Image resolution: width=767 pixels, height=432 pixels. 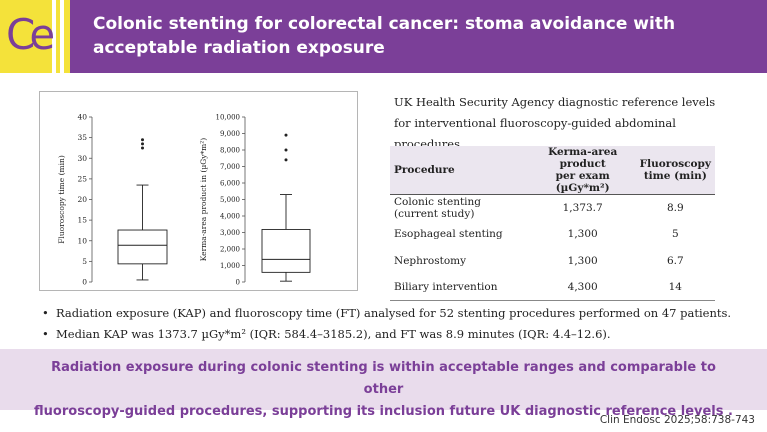 I want to click on cell-procedure: Biliary intervention, so click(x=460, y=287).